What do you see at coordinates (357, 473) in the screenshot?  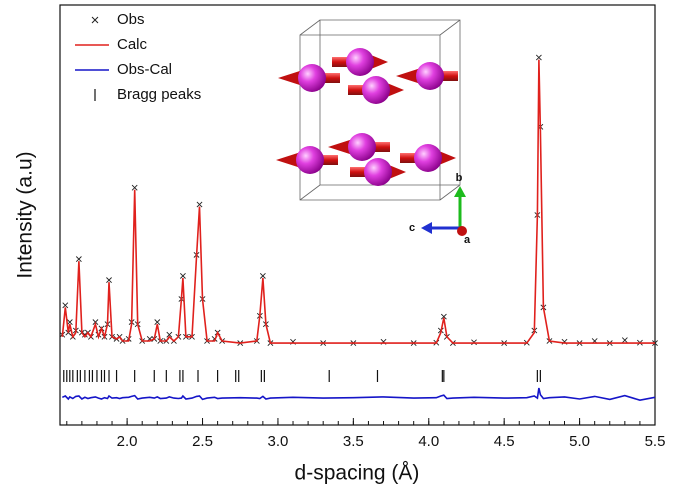 I see `x-axis-label: d-spacing (Å)` at bounding box center [357, 473].